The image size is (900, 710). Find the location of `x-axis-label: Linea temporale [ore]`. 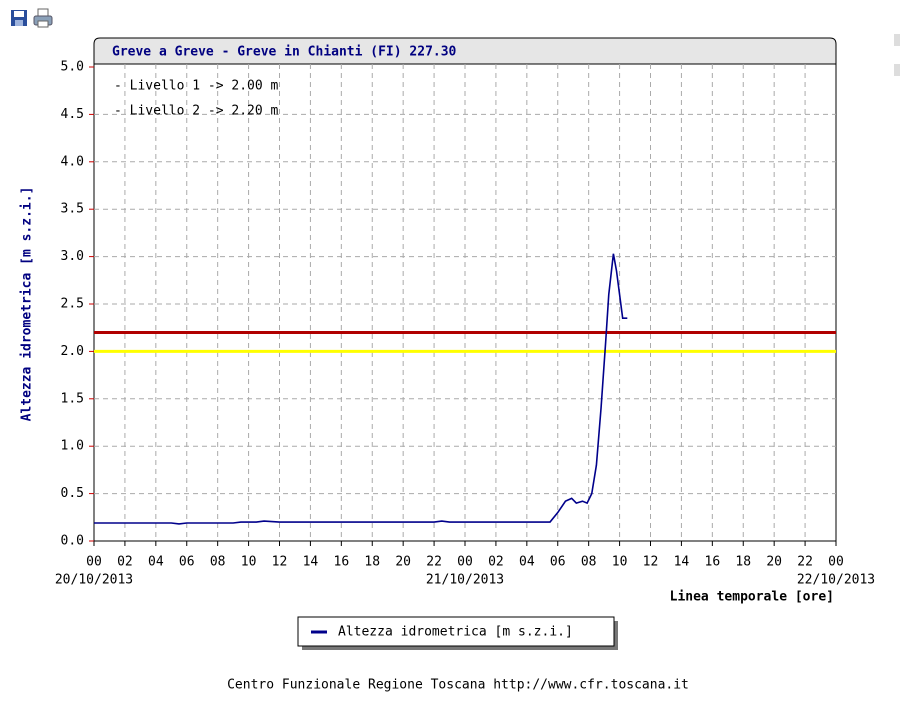

x-axis-label: Linea temporale [ore] is located at coordinates (752, 597).